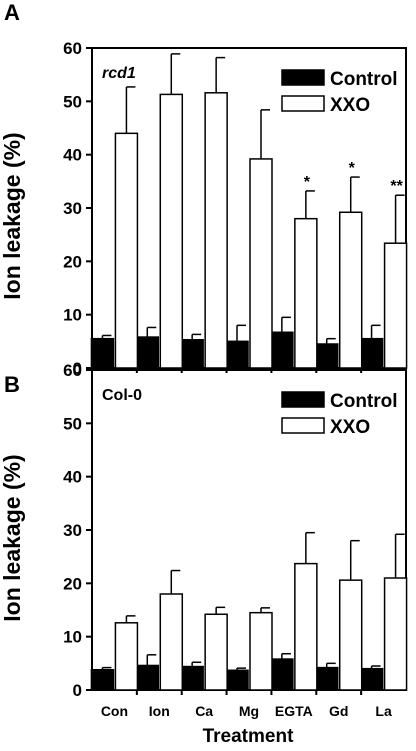 This screenshot has width=416, height=751. What do you see at coordinates (114, 711) in the screenshot?
I see `x-tick-label: Con` at bounding box center [114, 711].